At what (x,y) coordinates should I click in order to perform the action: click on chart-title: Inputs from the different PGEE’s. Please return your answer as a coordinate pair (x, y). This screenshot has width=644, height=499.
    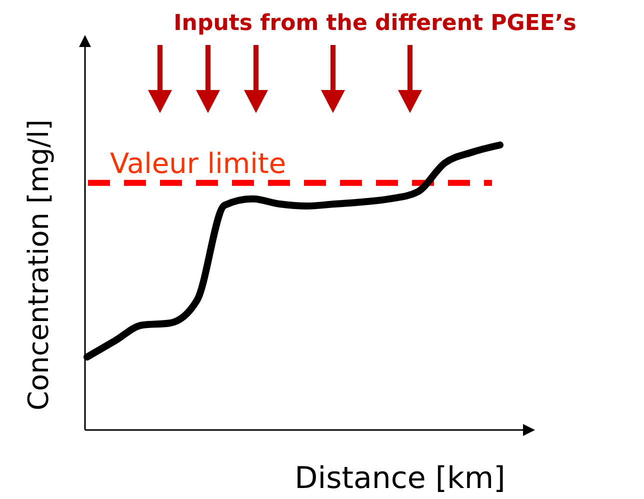
    Looking at the image, I should click on (375, 23).